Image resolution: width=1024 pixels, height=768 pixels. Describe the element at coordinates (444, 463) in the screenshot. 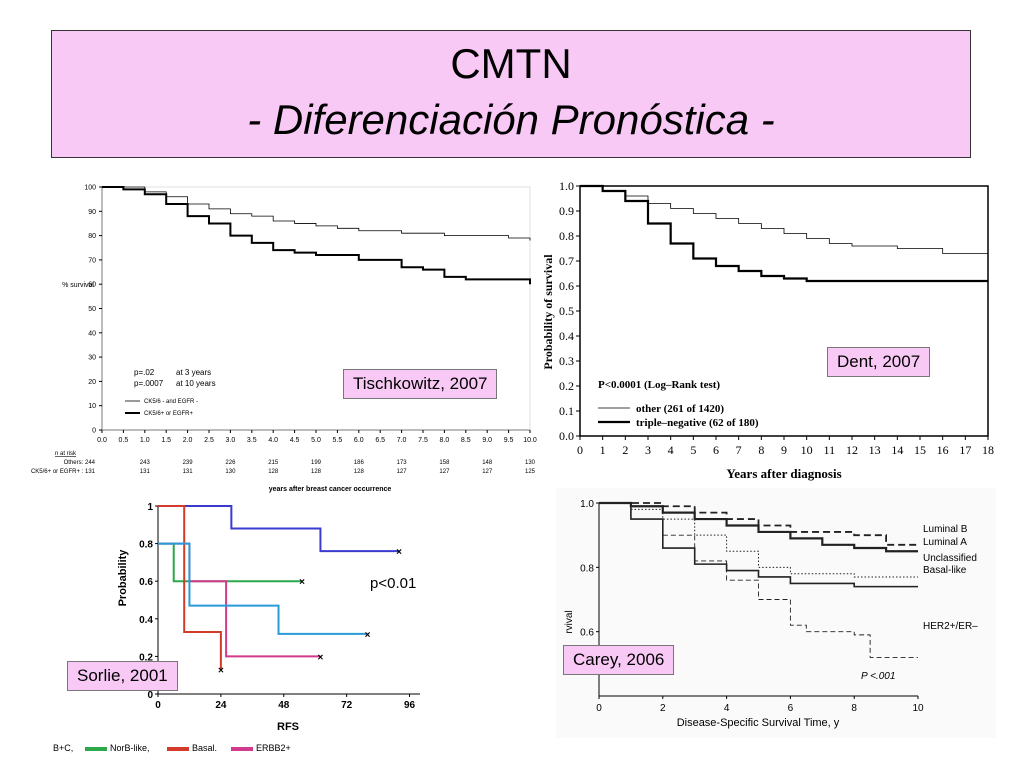

I see `risk-table-value: 158` at that location.